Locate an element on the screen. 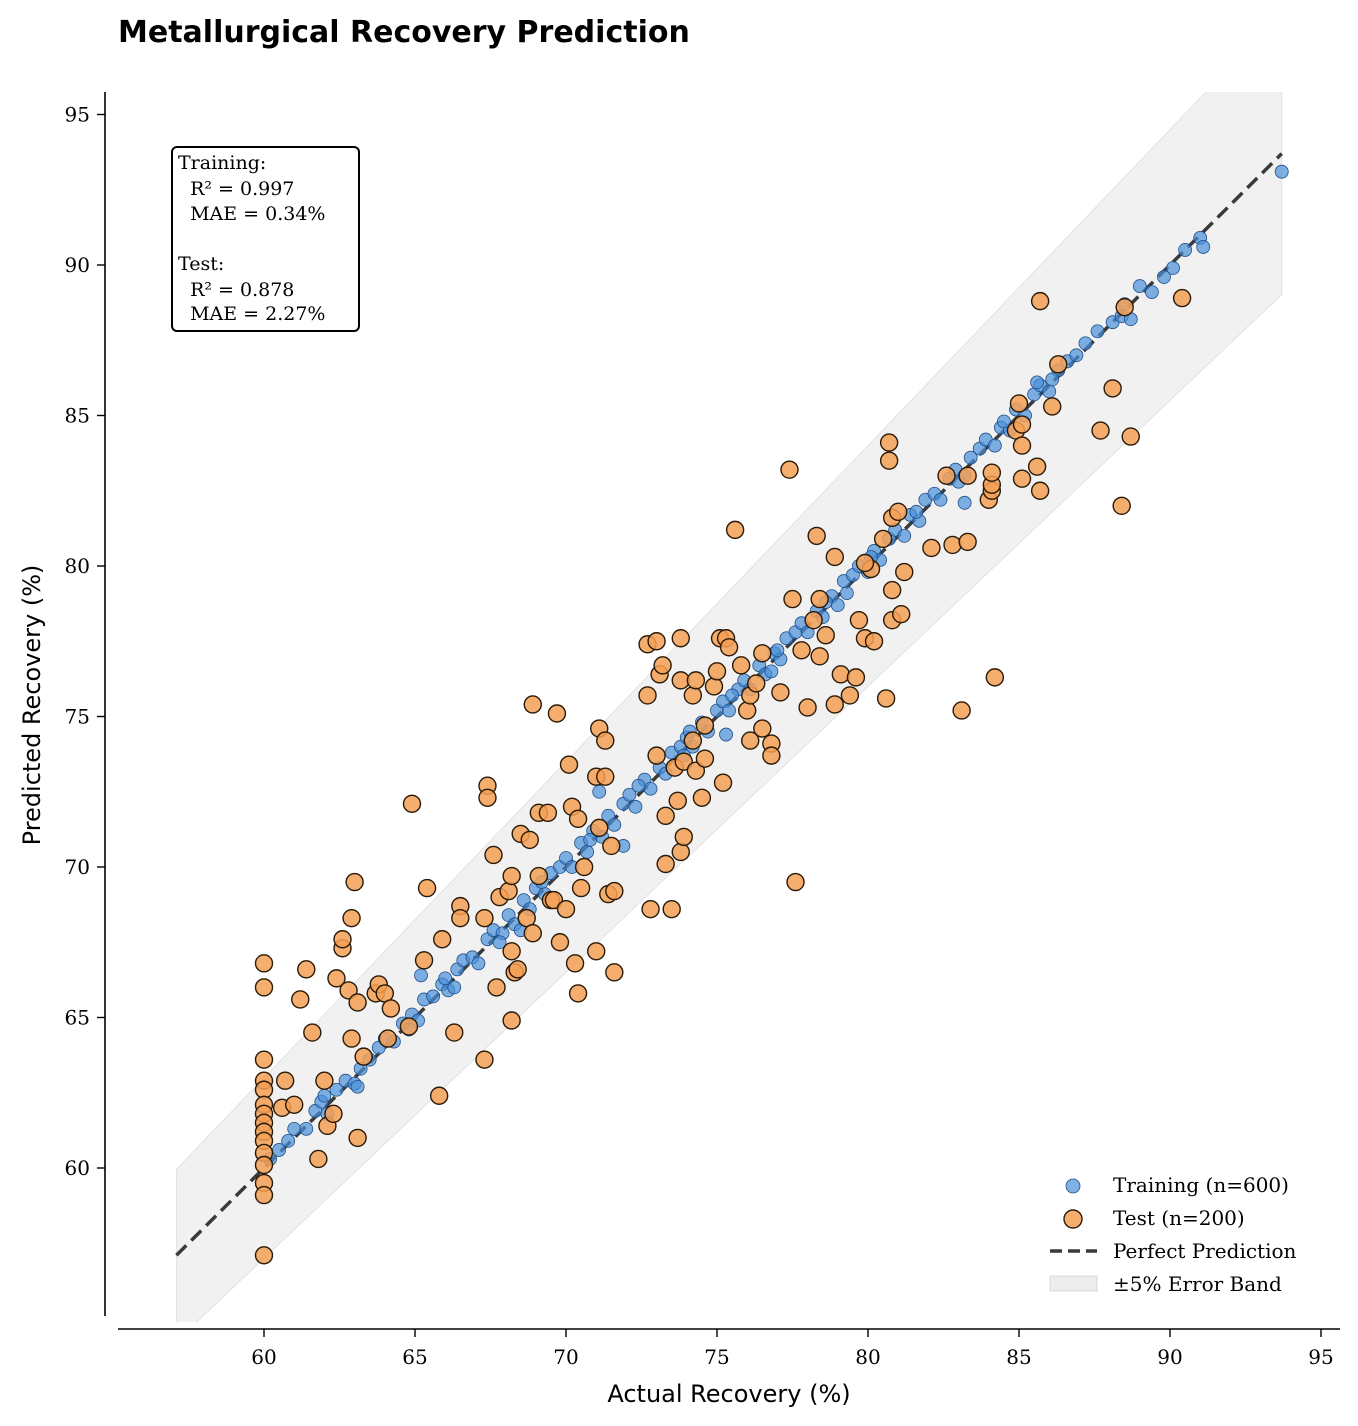 Image resolution: width=1358 pixels, height=1426 pixels. y-tick-label: 95 is located at coordinates (77, 115).